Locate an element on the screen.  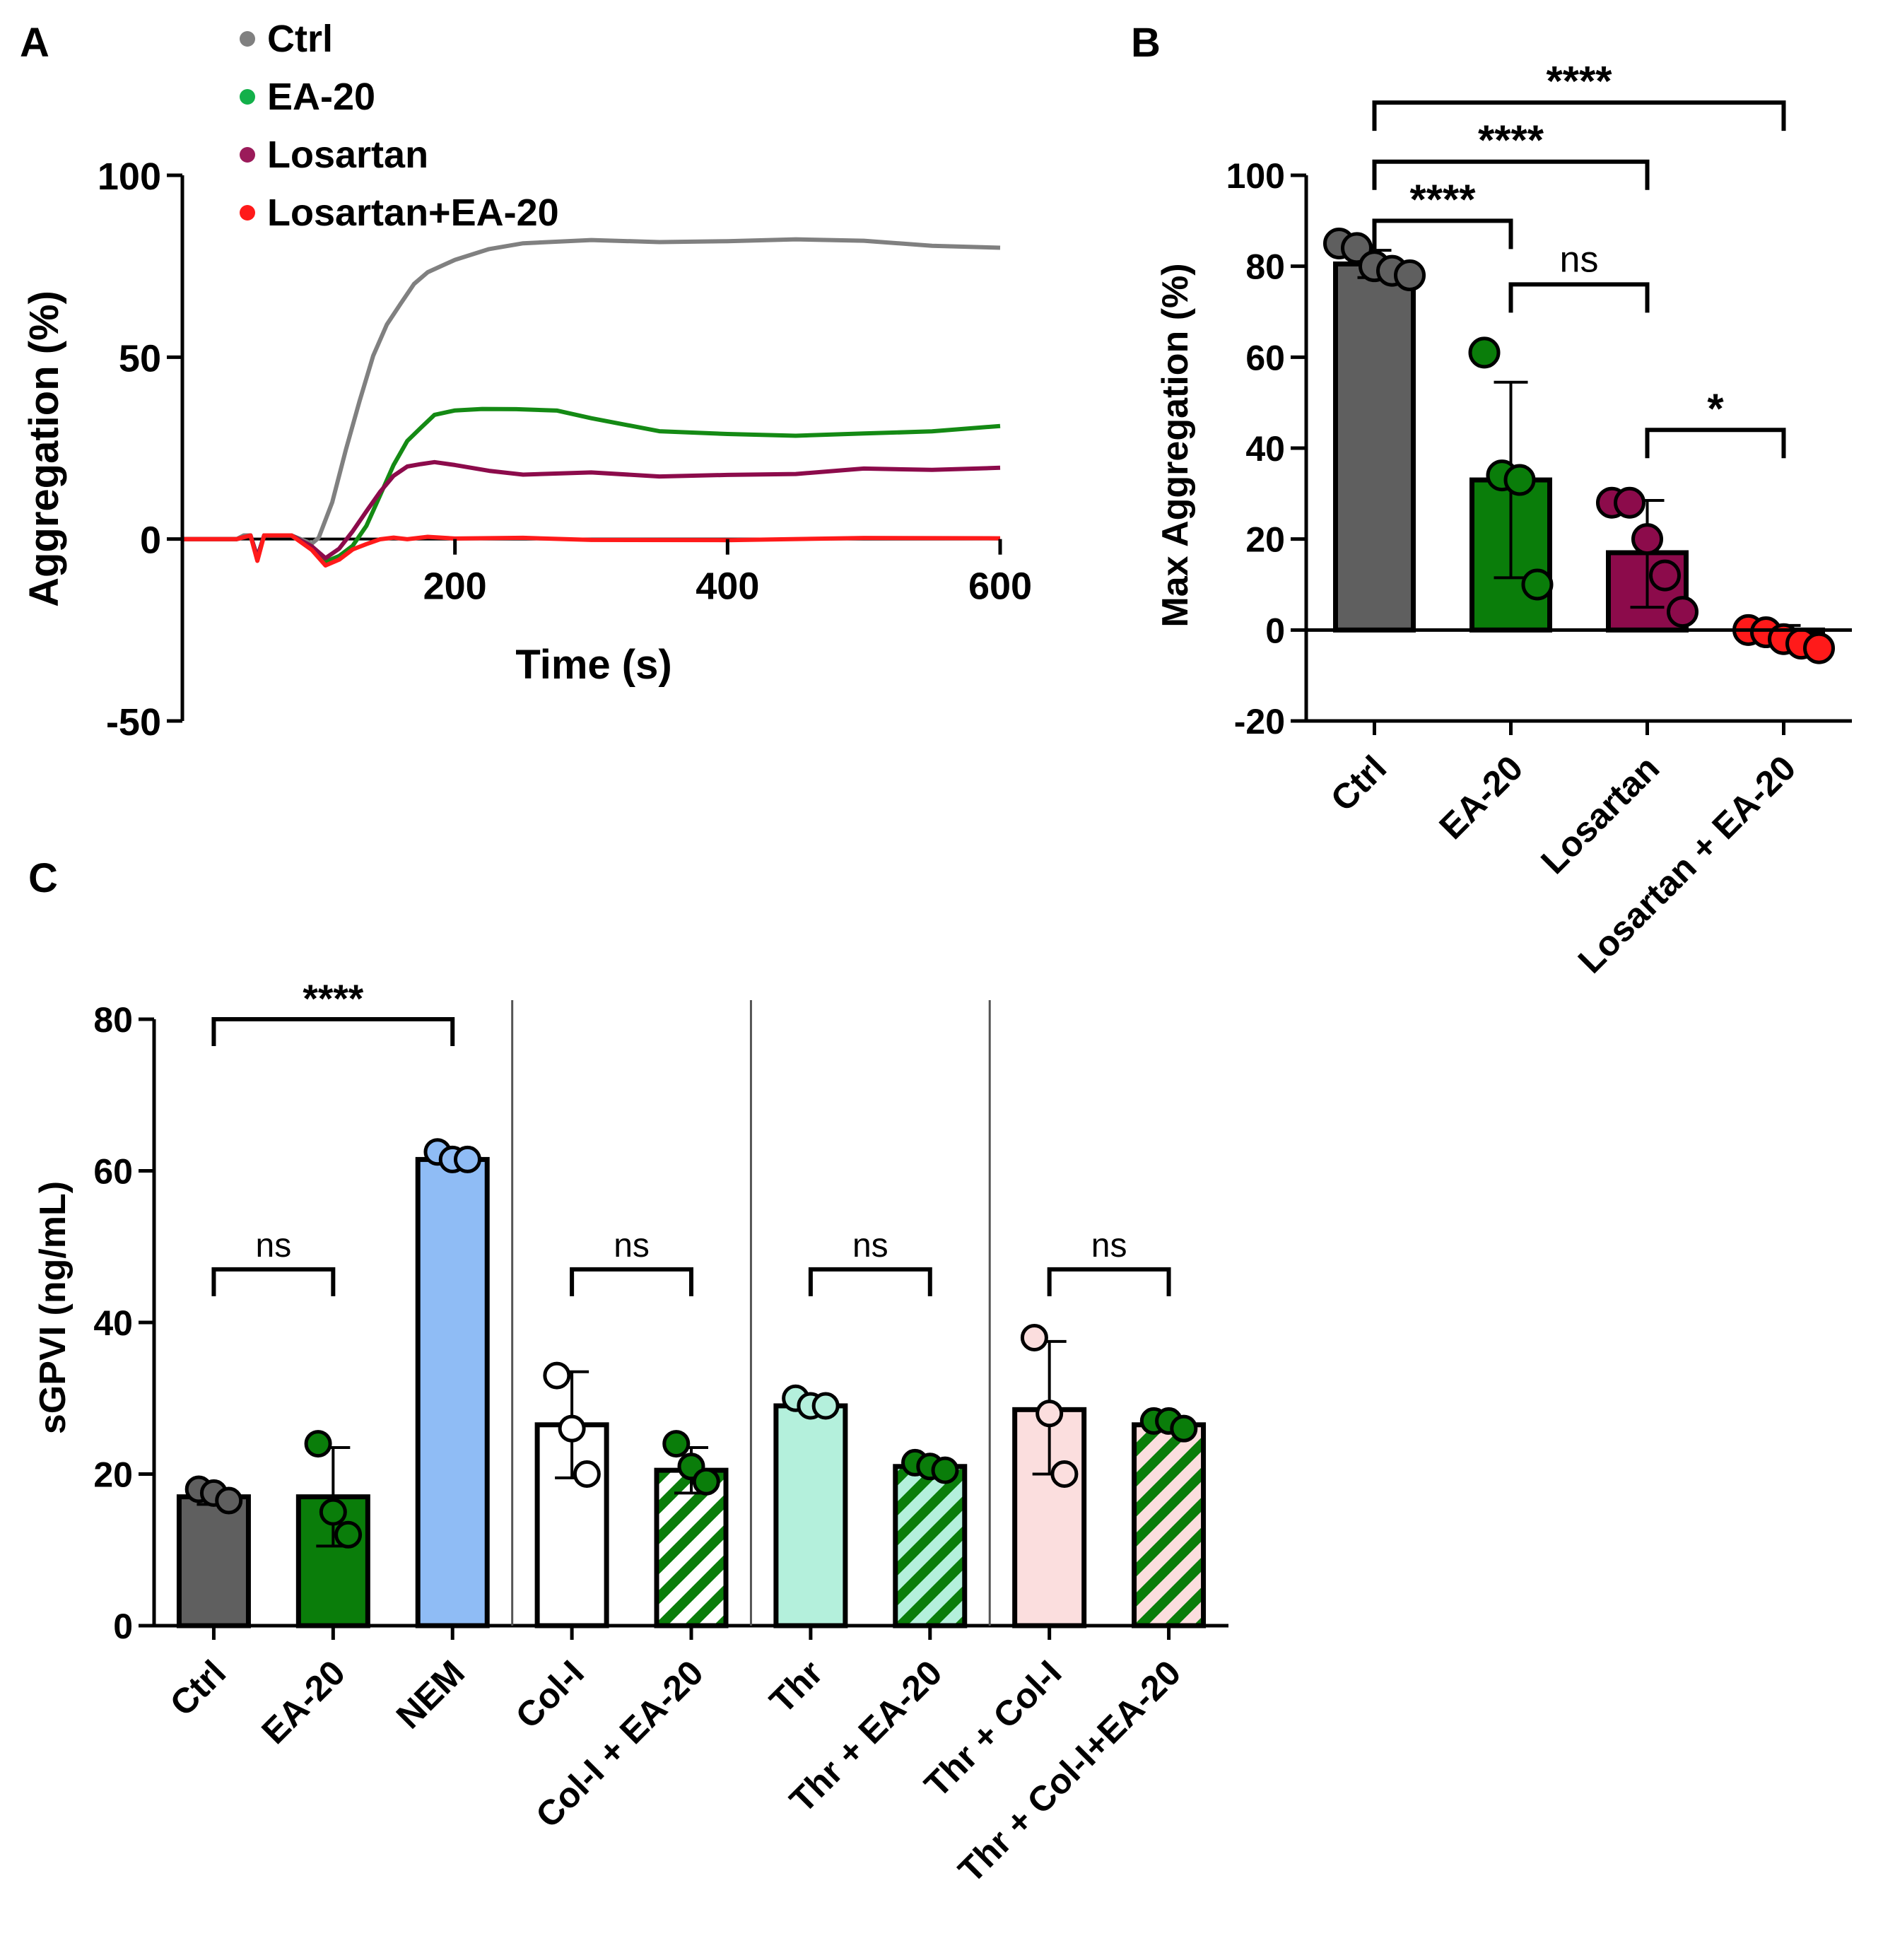
significance-label: * is located at coordinates (1715, 408).